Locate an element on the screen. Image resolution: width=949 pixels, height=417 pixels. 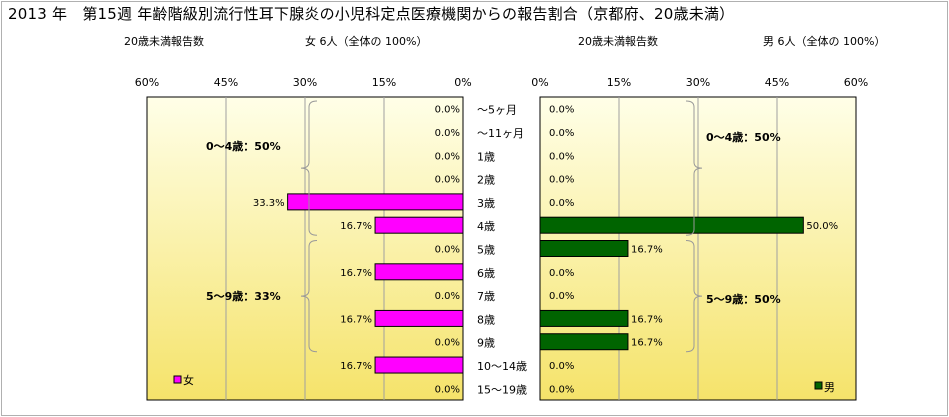
age-category-label: 5歳 is located at coordinates (486, 250).